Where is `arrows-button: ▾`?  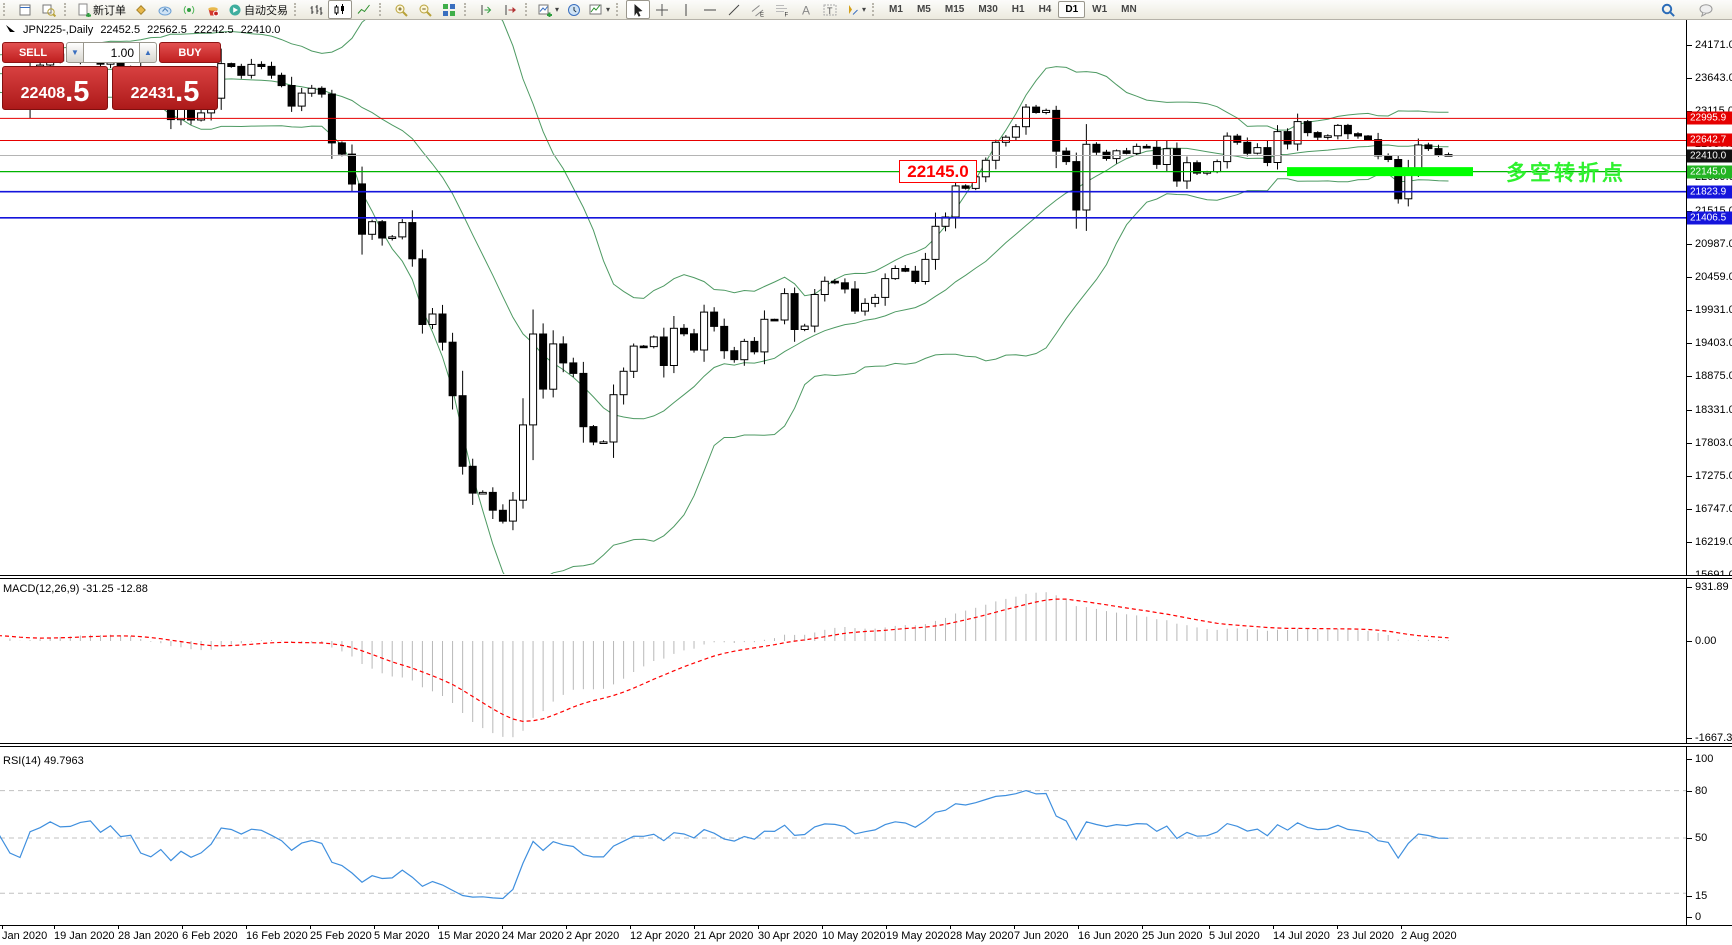
arrows-button: ▾ is located at coordinates (855, 9).